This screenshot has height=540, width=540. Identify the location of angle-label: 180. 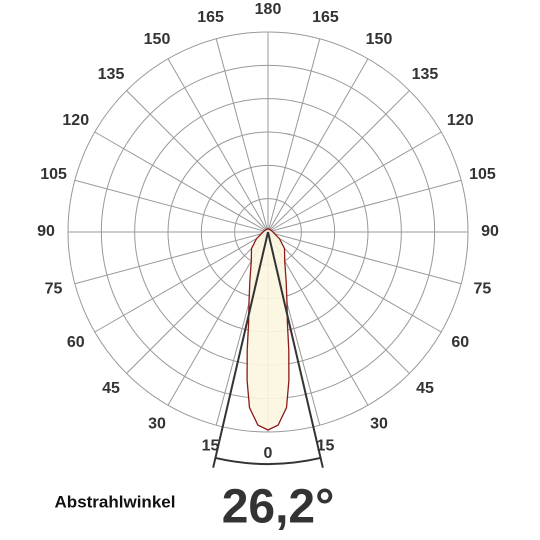
(268, 9).